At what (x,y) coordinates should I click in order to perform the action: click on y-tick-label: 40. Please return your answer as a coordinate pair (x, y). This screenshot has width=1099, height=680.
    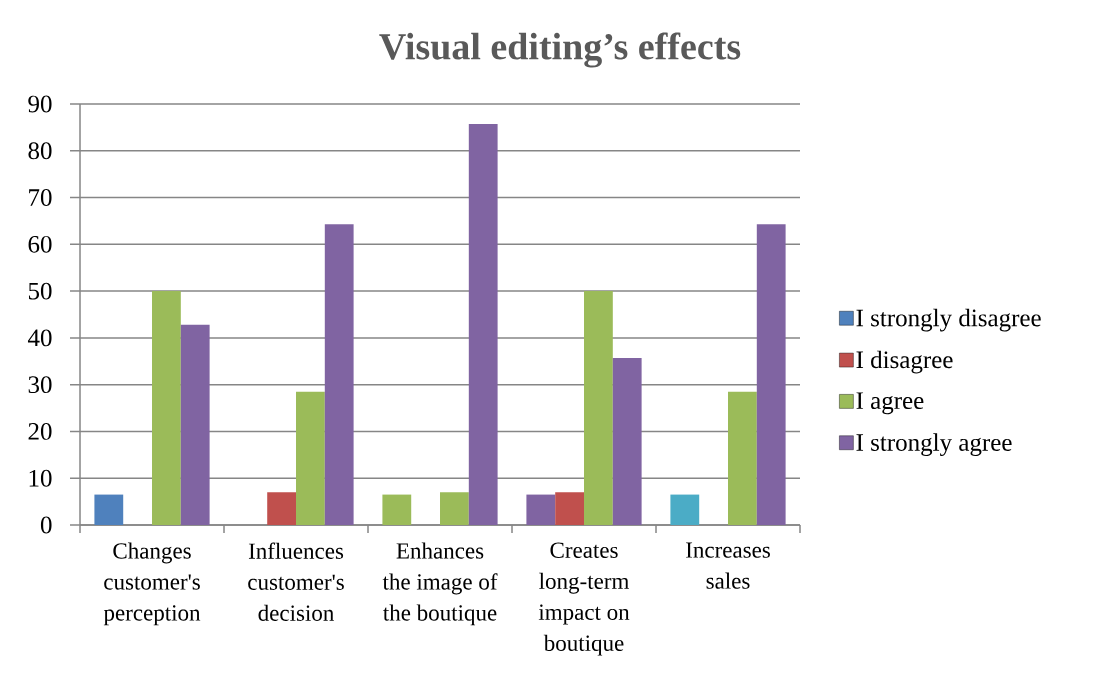
    Looking at the image, I should click on (39, 338).